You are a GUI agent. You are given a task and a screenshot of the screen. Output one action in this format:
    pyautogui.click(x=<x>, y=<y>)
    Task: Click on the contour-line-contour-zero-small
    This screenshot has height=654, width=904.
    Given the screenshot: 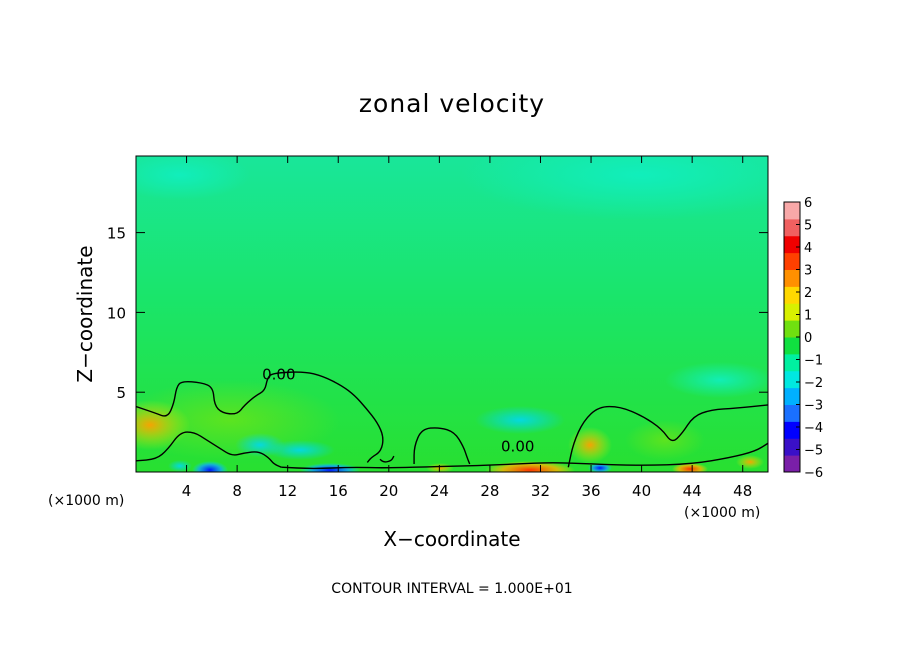 What is the action you would take?
    pyautogui.click(x=387, y=459)
    